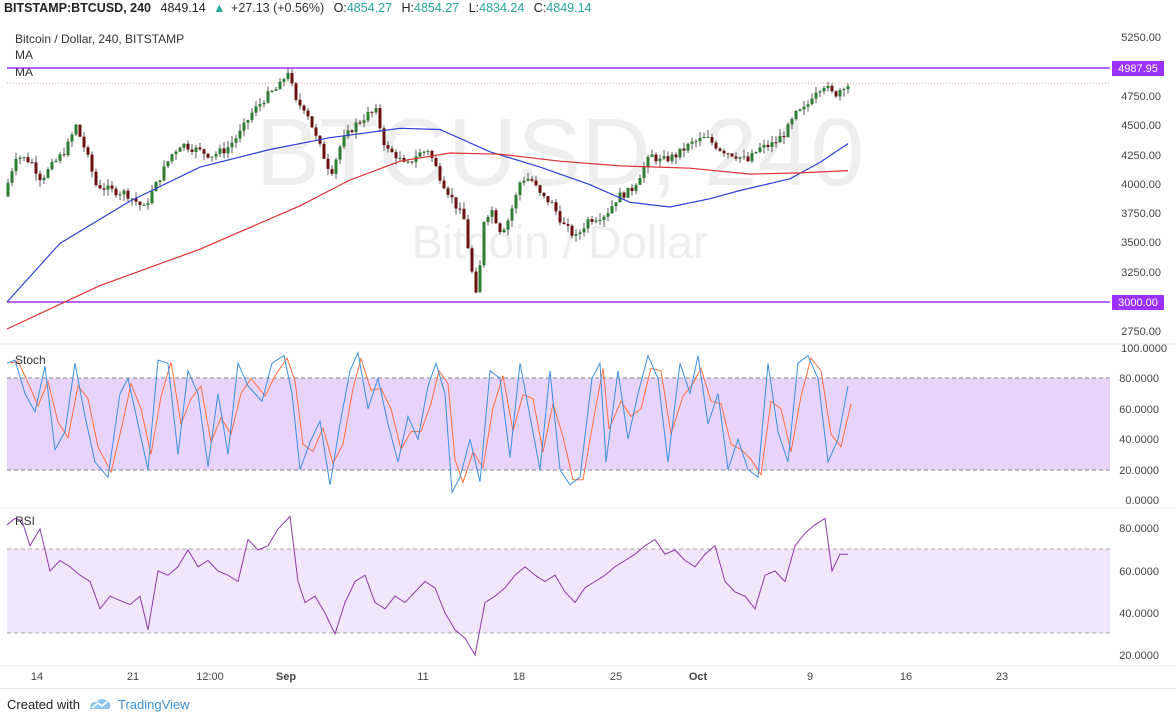 The image size is (1176, 722). Describe the element at coordinates (133, 677) in the screenshot. I see `time-tick: 21` at that location.